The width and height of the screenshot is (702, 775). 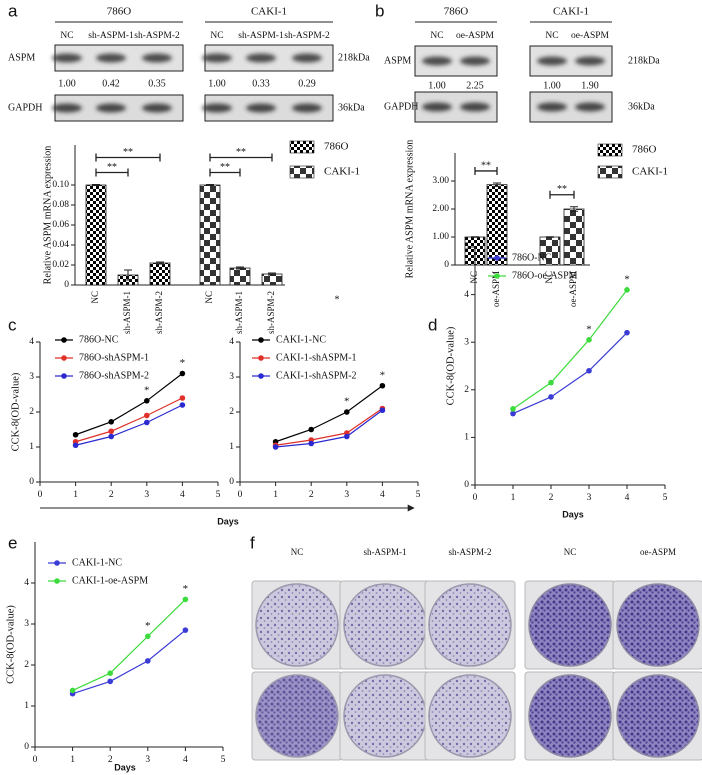 What do you see at coordinates (644, 60) in the screenshot?
I see `blot-size-label: 218kDa` at bounding box center [644, 60].